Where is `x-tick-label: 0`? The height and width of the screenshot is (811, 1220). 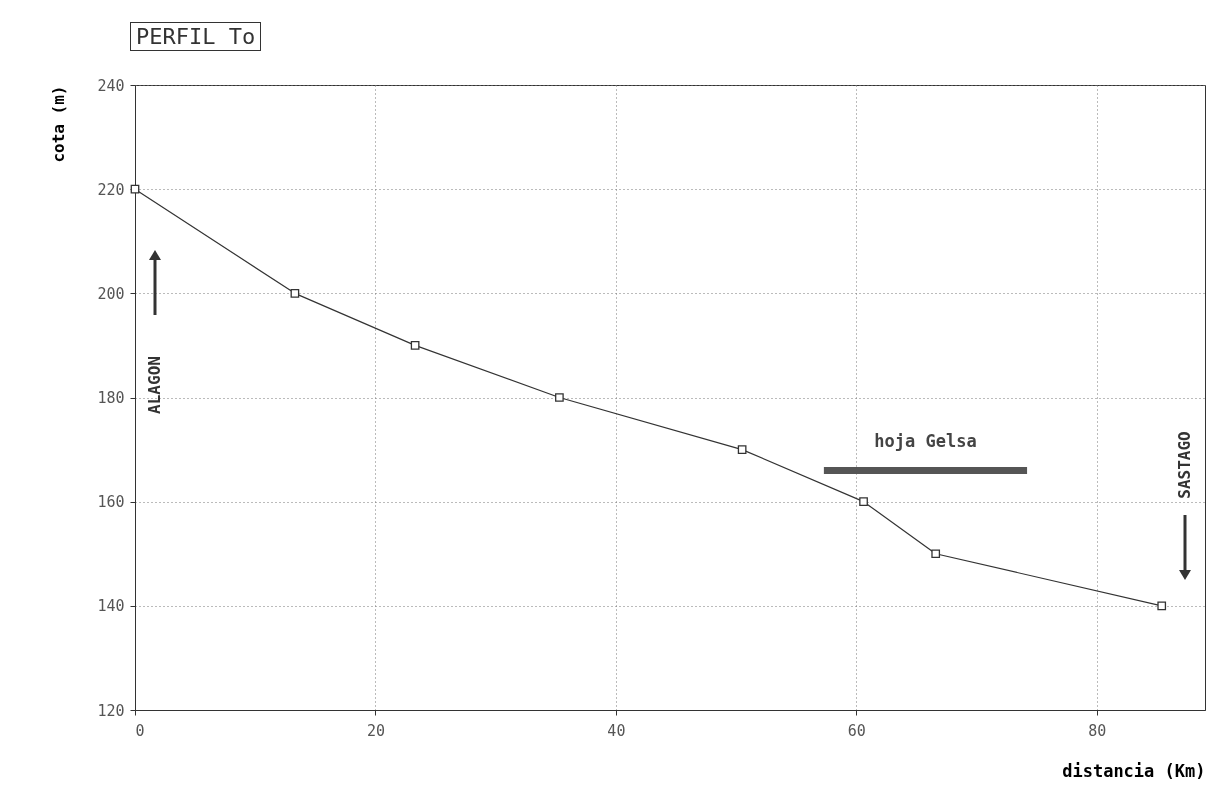
x-tick-label: 0 is located at coordinates (140, 730).